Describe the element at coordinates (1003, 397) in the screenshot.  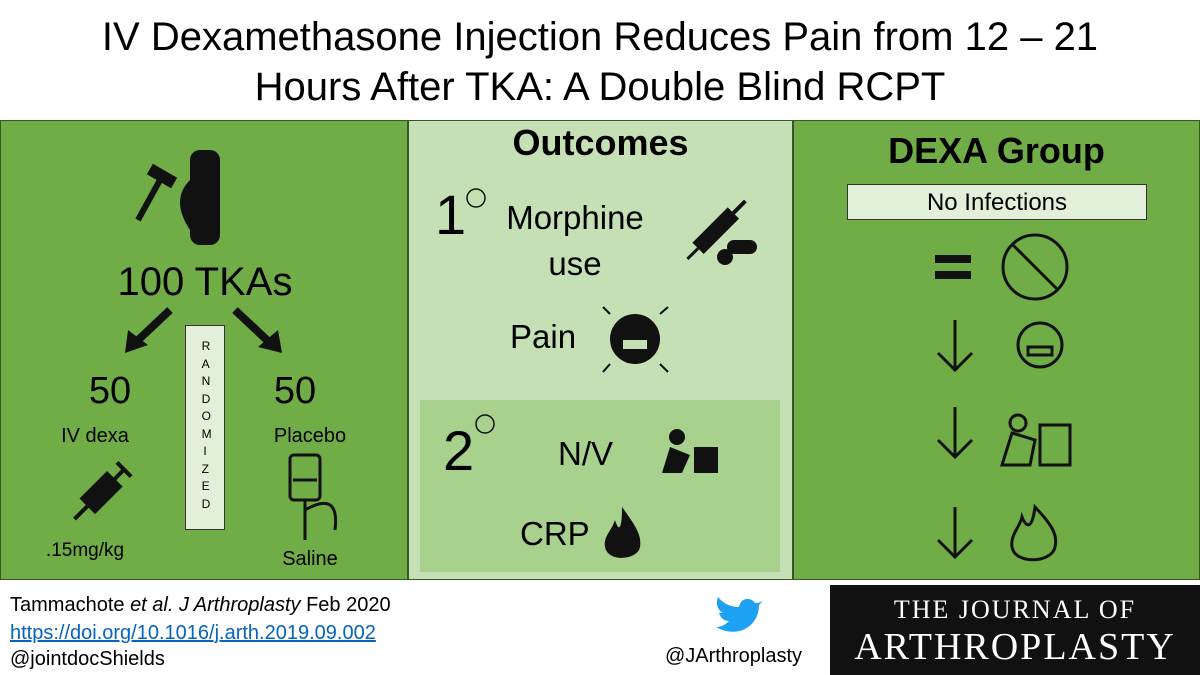
I see `result-icons` at that location.